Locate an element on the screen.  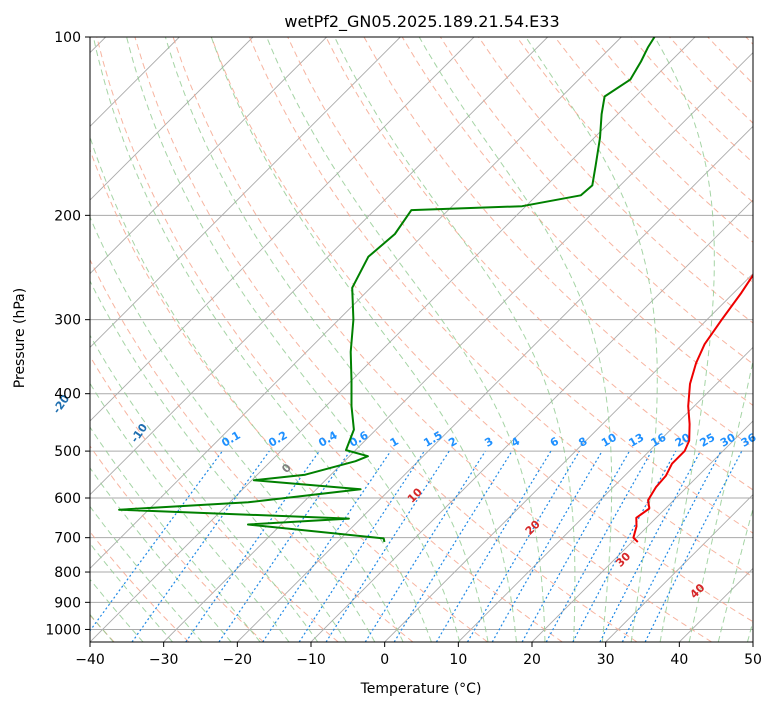
moist-adiabat-label: 20 is located at coordinates (533, 527).